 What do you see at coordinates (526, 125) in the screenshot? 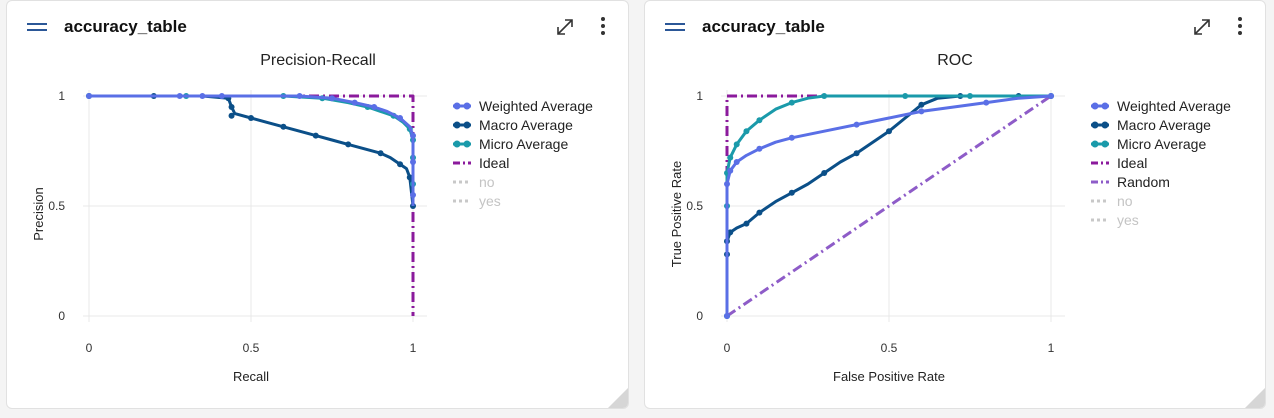
I see `legend-label: Macro Average` at bounding box center [526, 125].